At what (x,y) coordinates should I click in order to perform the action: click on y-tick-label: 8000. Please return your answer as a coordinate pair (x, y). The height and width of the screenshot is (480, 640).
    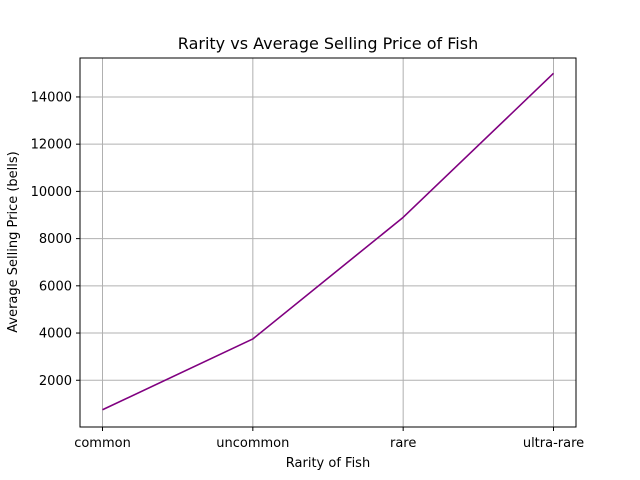
    Looking at the image, I should click on (55, 239).